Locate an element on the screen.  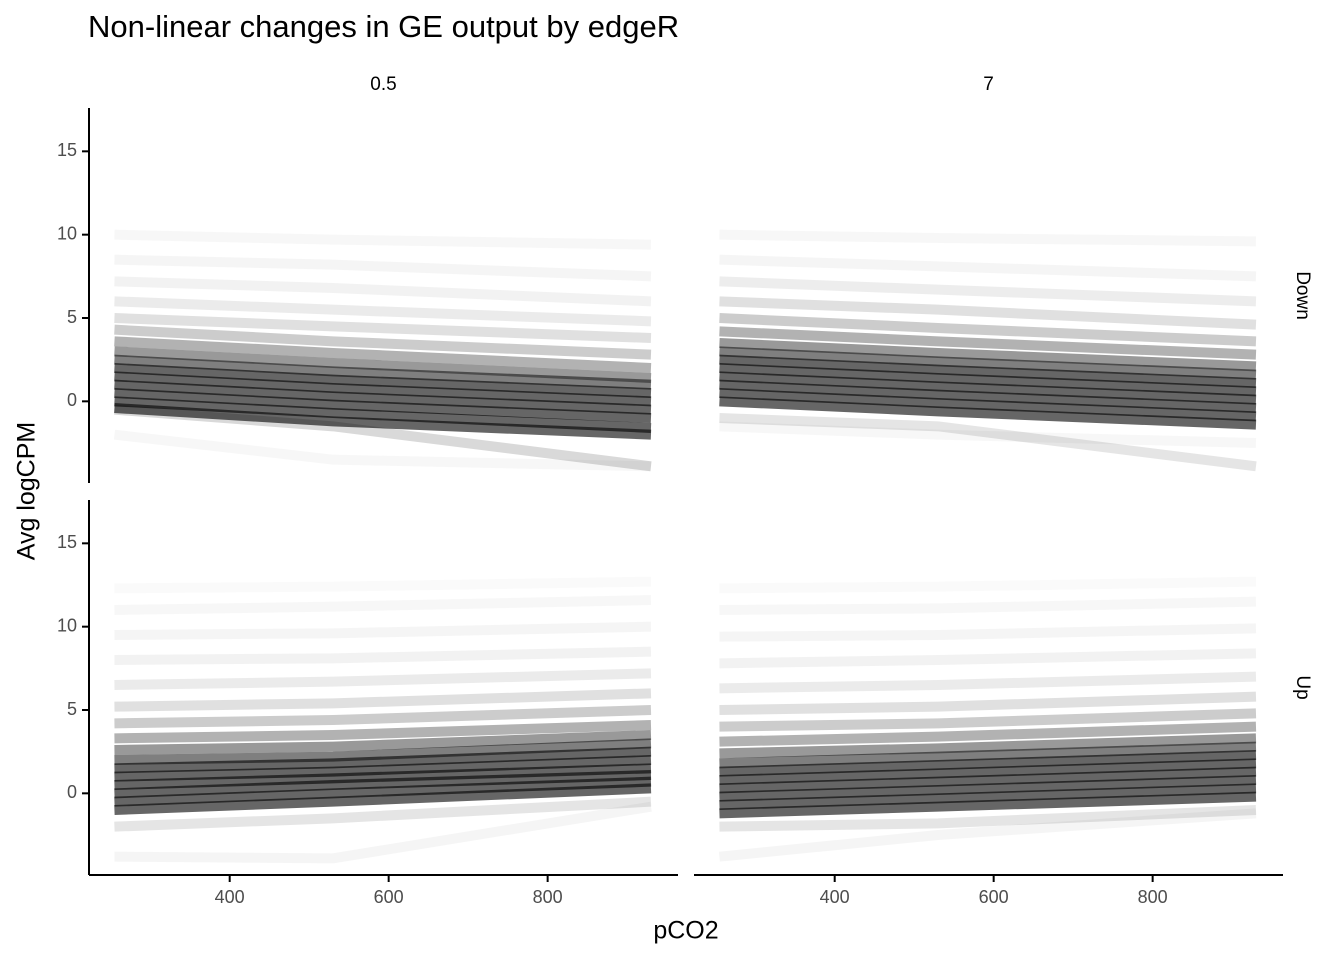
facet-label: 7 is located at coordinates (988, 84).